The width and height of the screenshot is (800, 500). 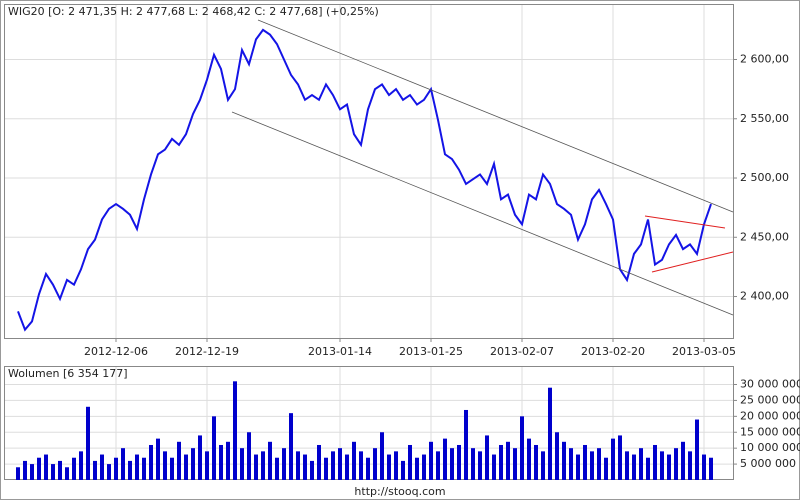 I want to click on y-tick-label: 2 550,00, so click(x=764, y=118).